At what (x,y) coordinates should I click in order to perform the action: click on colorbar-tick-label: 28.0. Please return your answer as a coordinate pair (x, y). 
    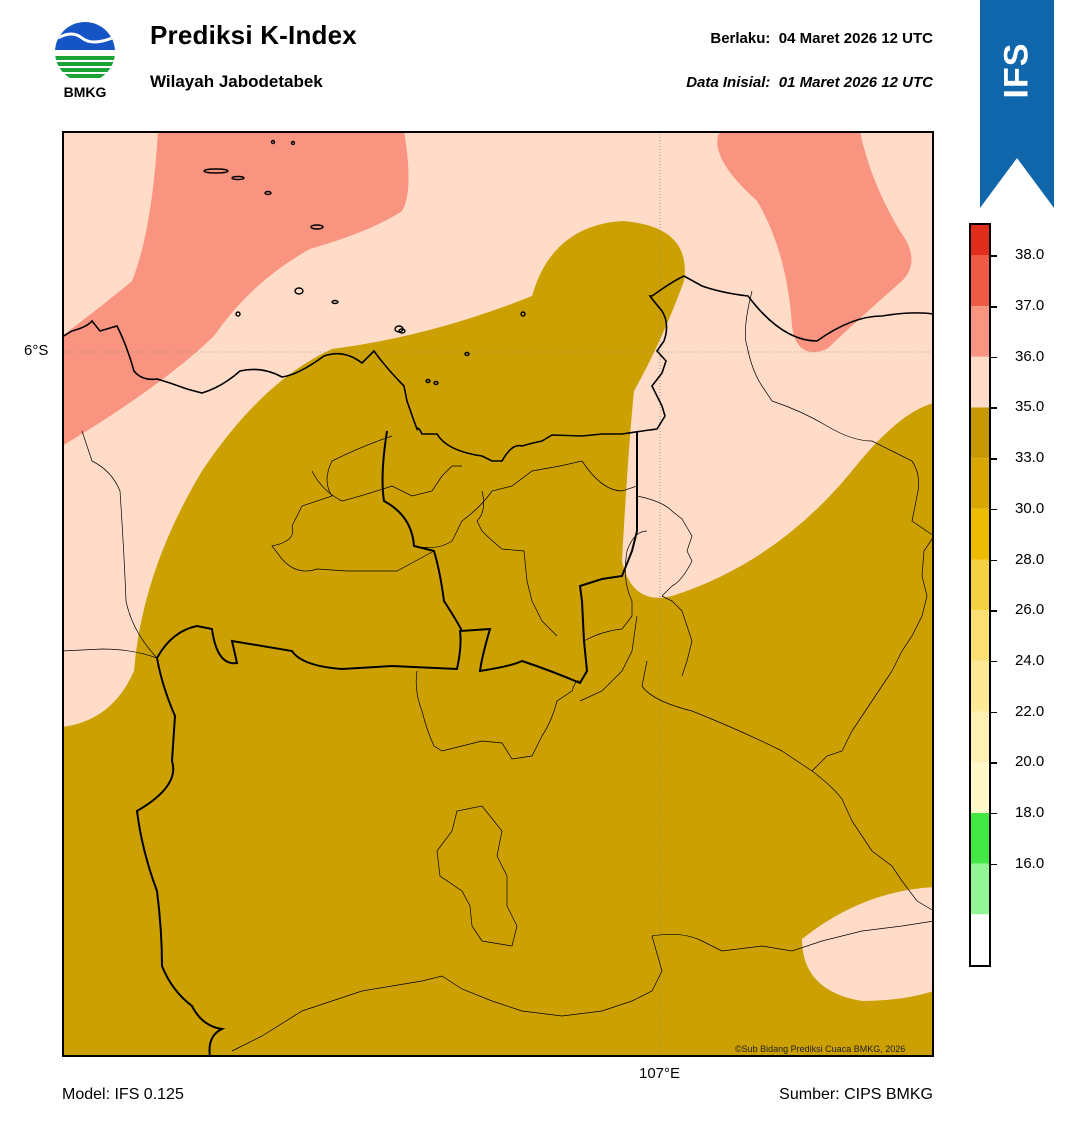
    Looking at the image, I should click on (1030, 559).